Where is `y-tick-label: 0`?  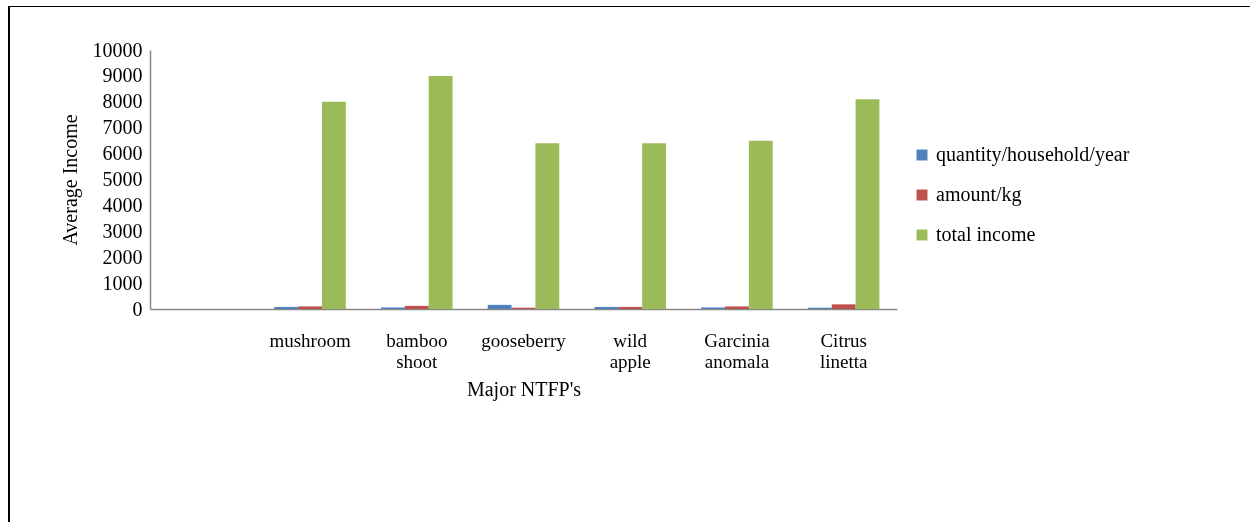 y-tick-label: 0 is located at coordinates (137, 308).